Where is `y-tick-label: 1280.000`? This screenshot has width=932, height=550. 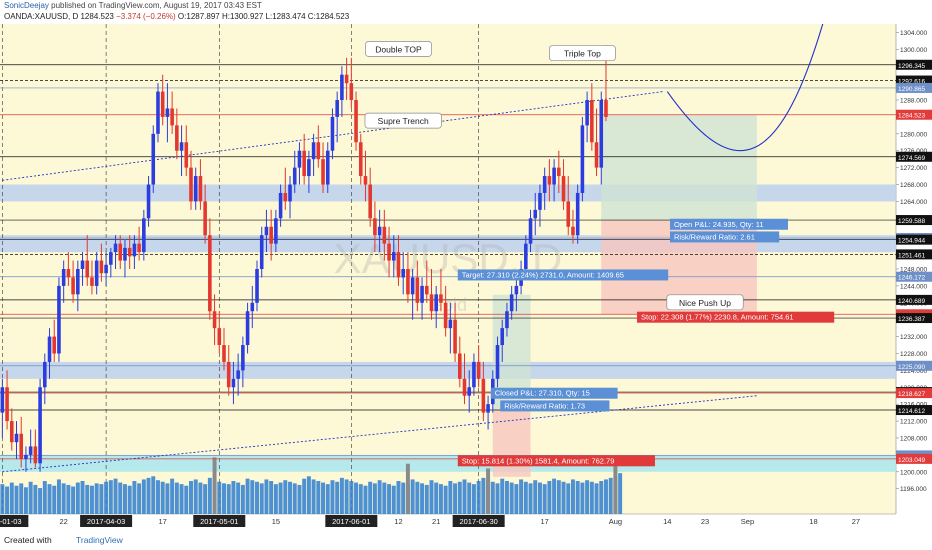
y-tick-label: 1280.000 is located at coordinates (913, 134).